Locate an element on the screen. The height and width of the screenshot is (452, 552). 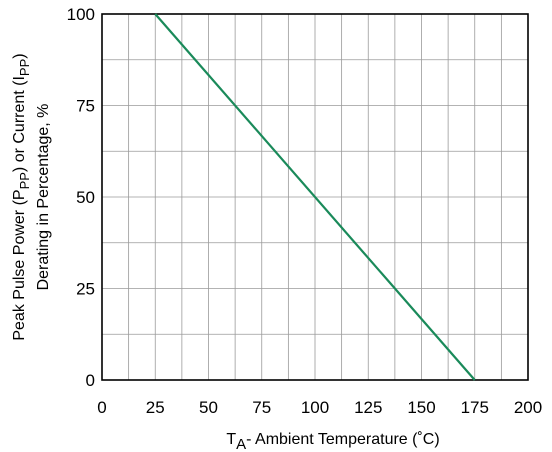
y-axis-title-line2: Derating in Percentage, % is located at coordinates (43, 197).